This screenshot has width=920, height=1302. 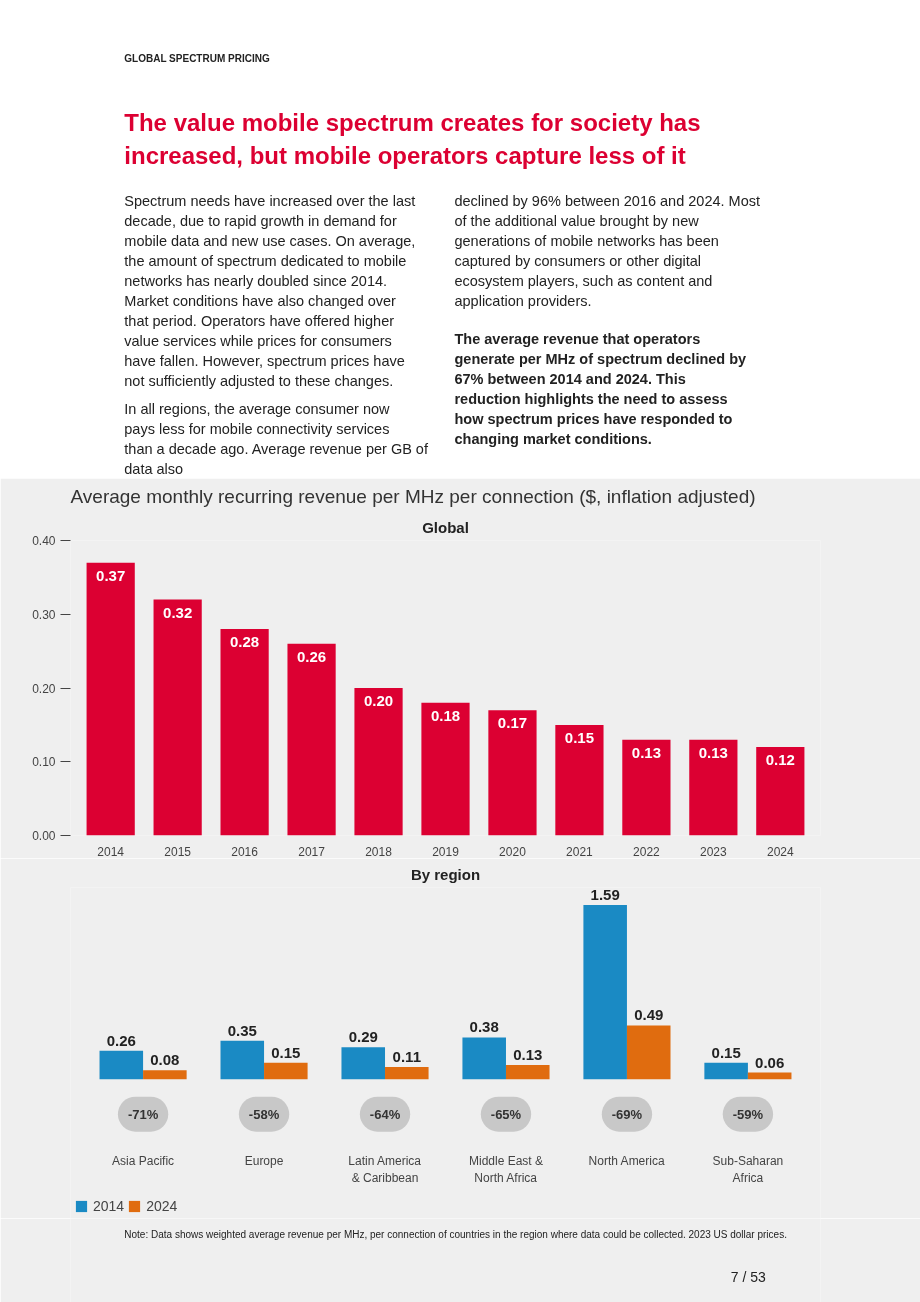 What do you see at coordinates (245, 641) in the screenshot?
I see `data-label: 0.28` at bounding box center [245, 641].